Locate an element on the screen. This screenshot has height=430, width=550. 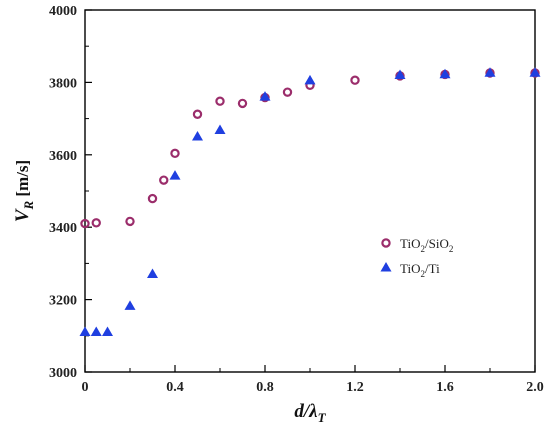
y-tick-label: 4000 is located at coordinates (63, 11).